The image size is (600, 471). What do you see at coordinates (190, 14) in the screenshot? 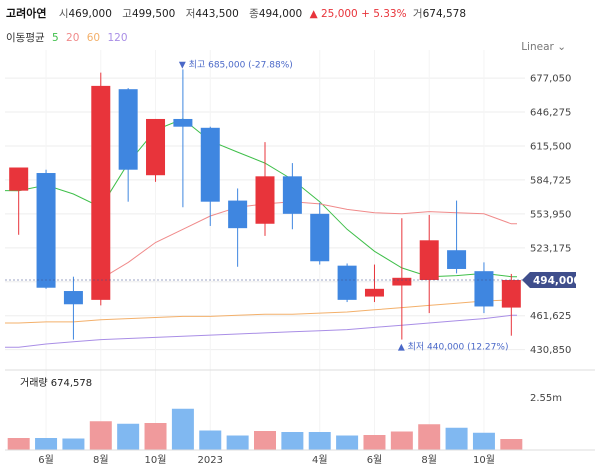
I see `low-label: 저` at bounding box center [190, 14].